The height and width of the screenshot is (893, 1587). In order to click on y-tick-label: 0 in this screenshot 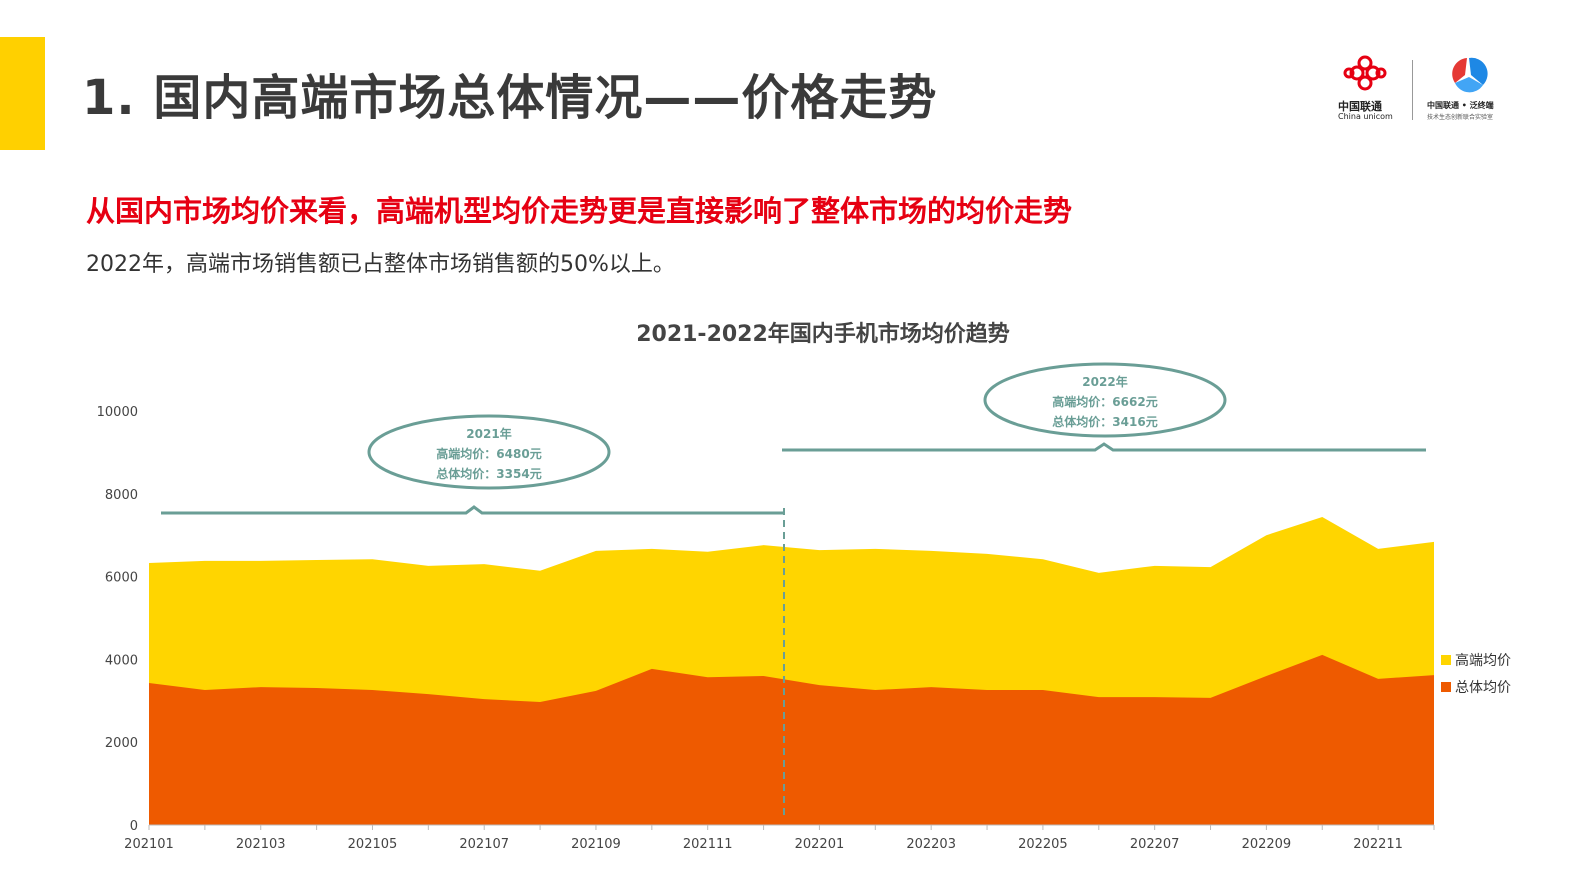, I will do `click(134, 826)`.